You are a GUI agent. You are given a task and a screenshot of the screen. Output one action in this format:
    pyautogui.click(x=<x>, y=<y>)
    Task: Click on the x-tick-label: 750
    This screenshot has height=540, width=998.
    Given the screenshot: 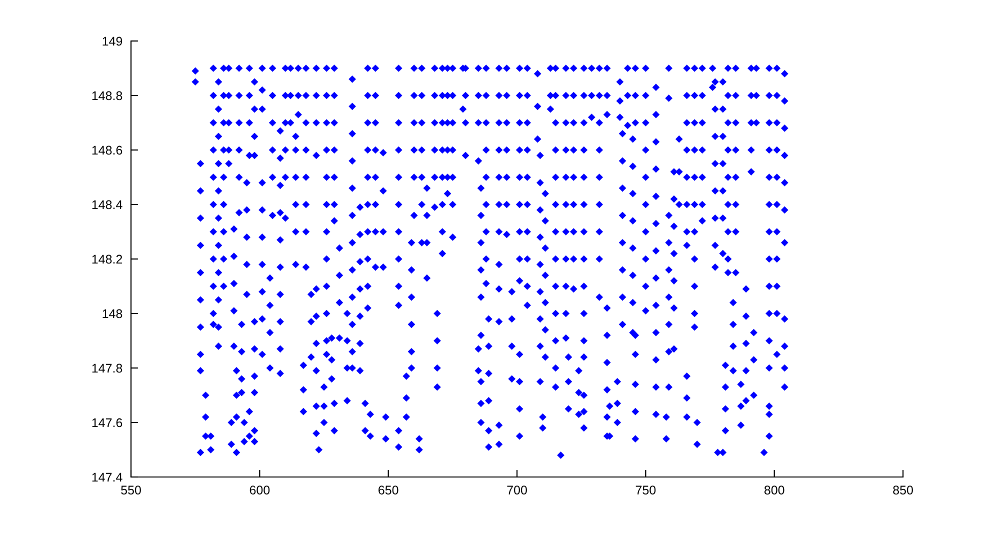 What is the action you would take?
    pyautogui.click(x=646, y=490)
    